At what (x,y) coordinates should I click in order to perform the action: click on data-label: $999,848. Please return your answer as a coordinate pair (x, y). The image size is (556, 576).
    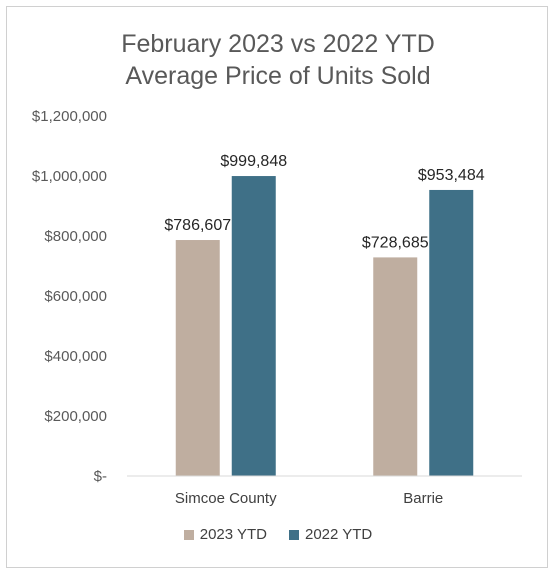
    Looking at the image, I should click on (253, 161).